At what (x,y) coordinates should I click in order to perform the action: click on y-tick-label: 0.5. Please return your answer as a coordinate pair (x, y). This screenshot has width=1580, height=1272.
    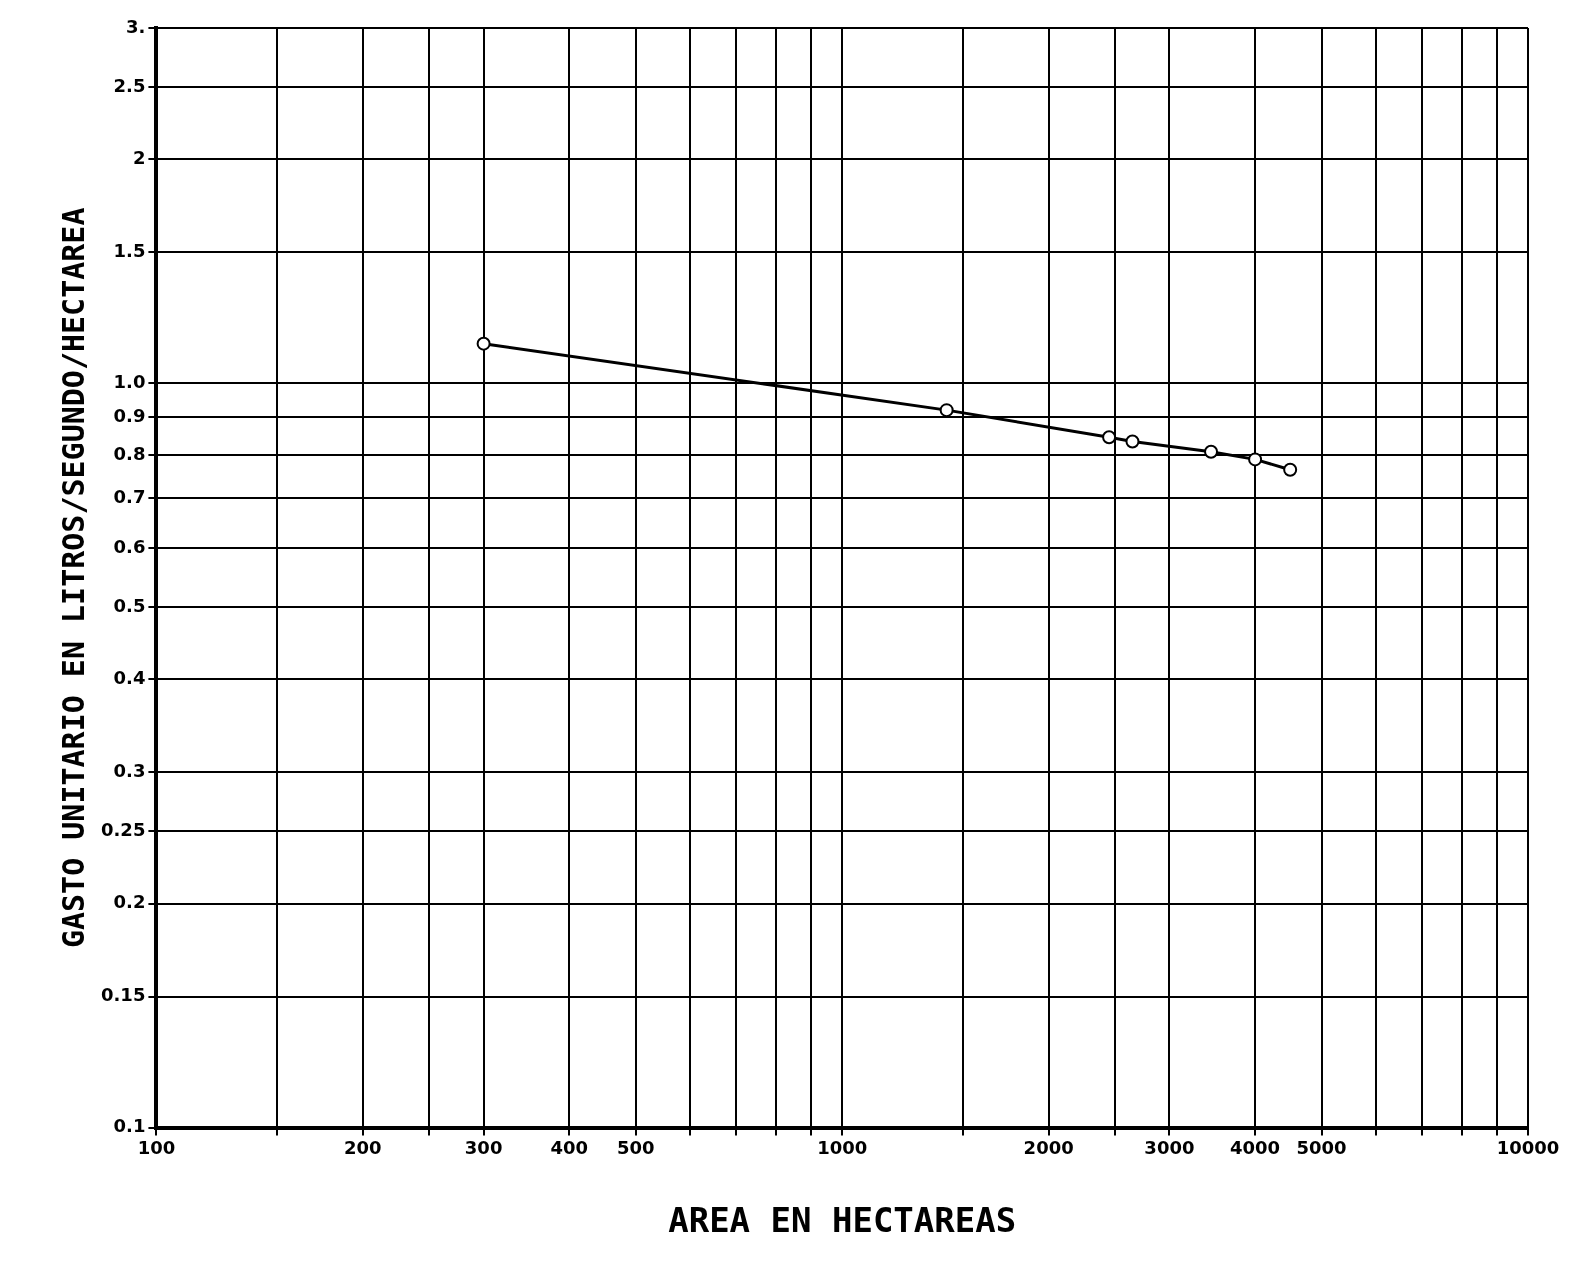
    Looking at the image, I should click on (129, 605).